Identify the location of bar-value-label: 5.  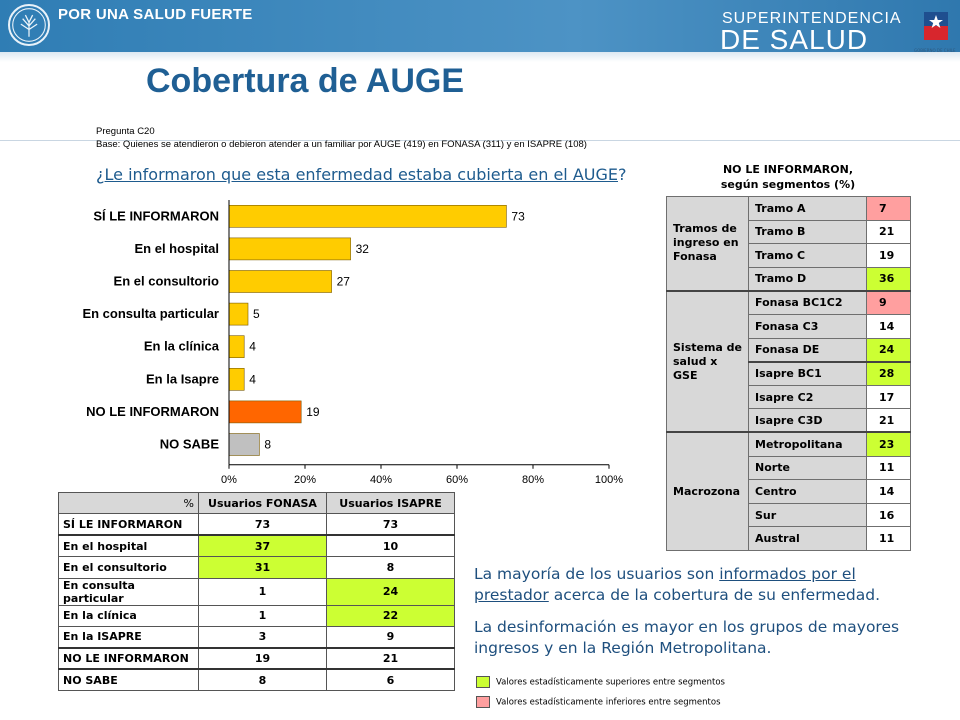
(256, 314).